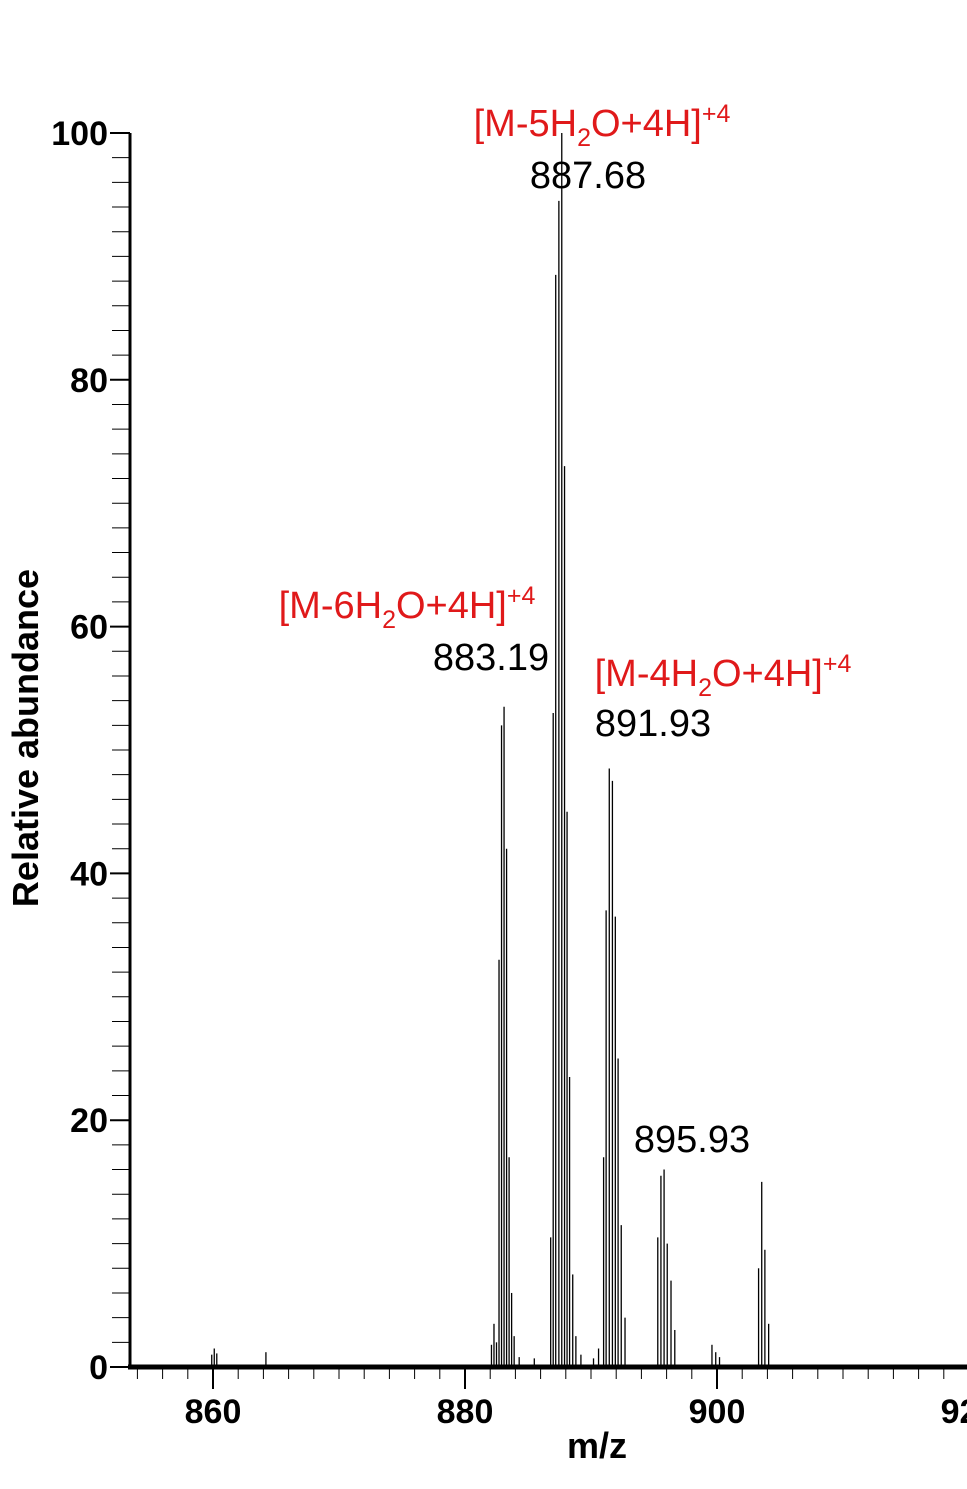  What do you see at coordinates (89, 874) in the screenshot?
I see `y-tick-label: 40` at bounding box center [89, 874].